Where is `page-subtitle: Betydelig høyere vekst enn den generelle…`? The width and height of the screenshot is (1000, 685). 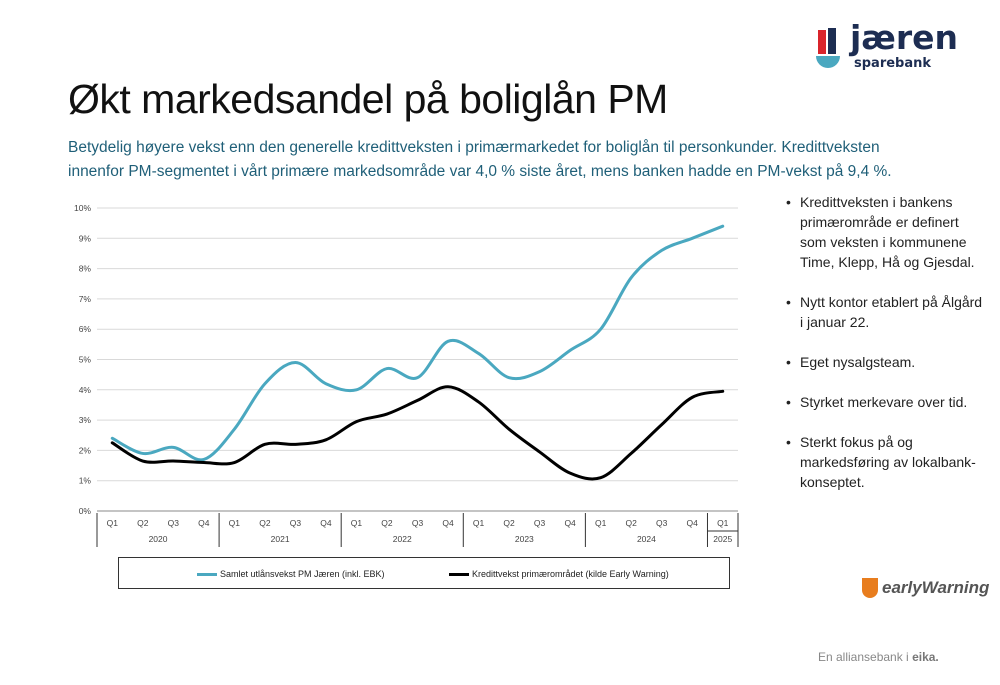 page-subtitle: Betydelig høyere vekst enn den generelle… is located at coordinates (480, 159).